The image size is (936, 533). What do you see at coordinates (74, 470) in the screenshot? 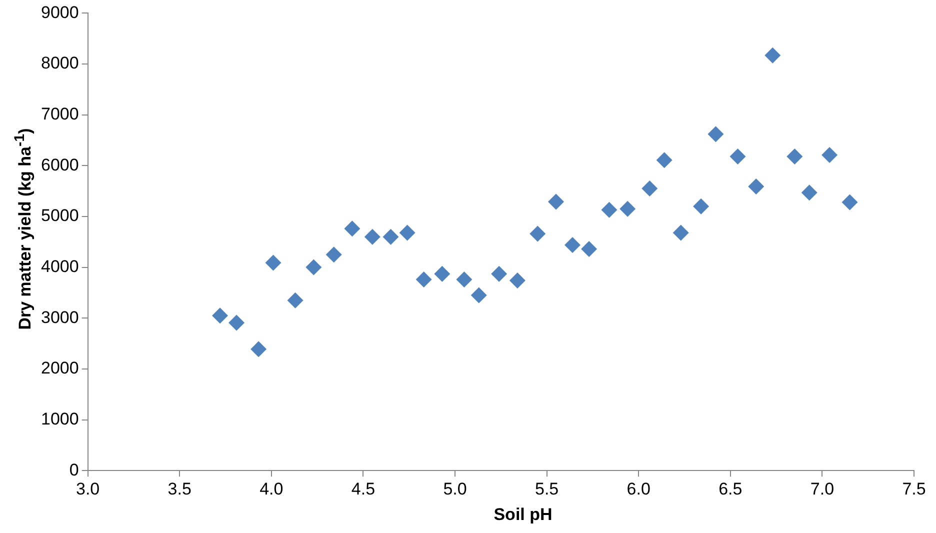
I see `y-tick-label: 0` at bounding box center [74, 470].